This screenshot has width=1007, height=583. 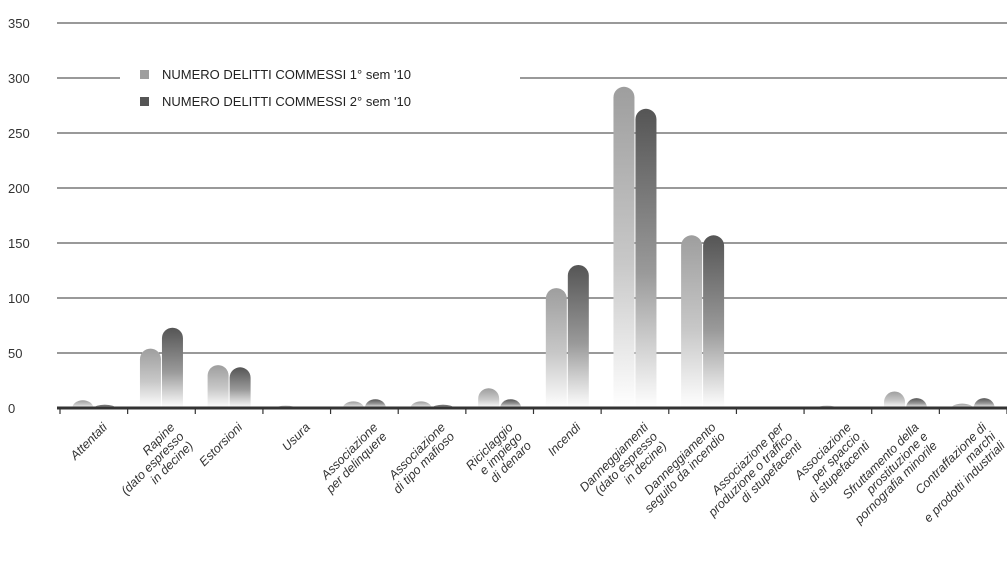 I want to click on y-tick-label: 0, so click(x=11, y=408).